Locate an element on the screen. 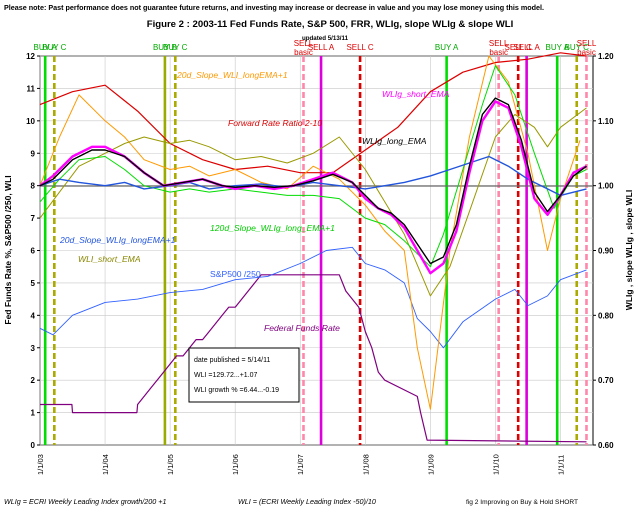  x-tick-label: 1/1/05 is located at coordinates (170, 464).